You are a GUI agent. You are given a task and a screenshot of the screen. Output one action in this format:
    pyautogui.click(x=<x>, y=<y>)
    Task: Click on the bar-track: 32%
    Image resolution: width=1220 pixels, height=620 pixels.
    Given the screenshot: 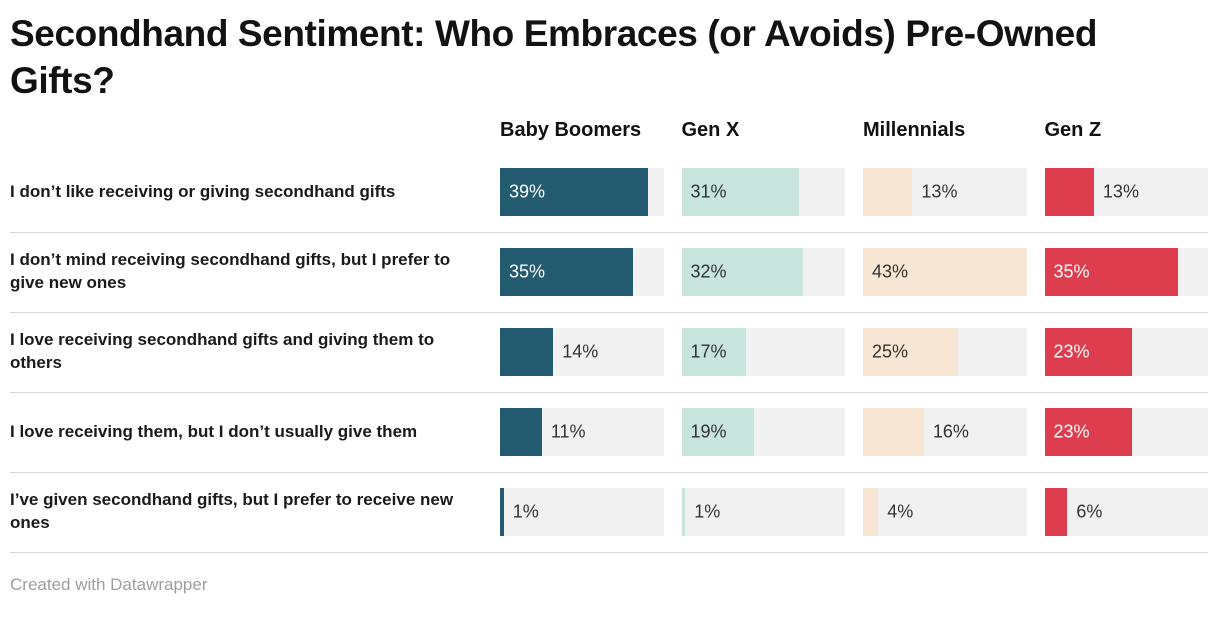 What is the action you would take?
    pyautogui.click(x=763, y=272)
    